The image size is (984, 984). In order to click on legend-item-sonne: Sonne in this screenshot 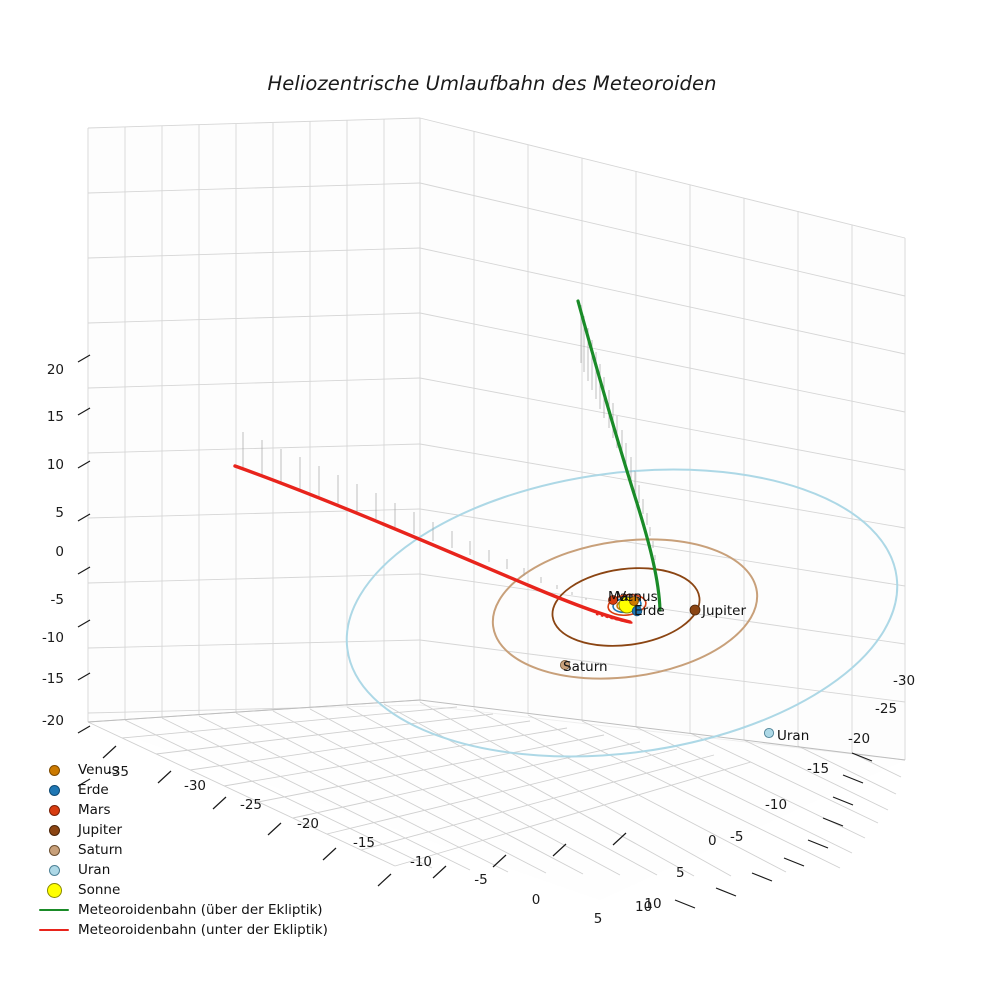, I will do `click(186, 890)`.